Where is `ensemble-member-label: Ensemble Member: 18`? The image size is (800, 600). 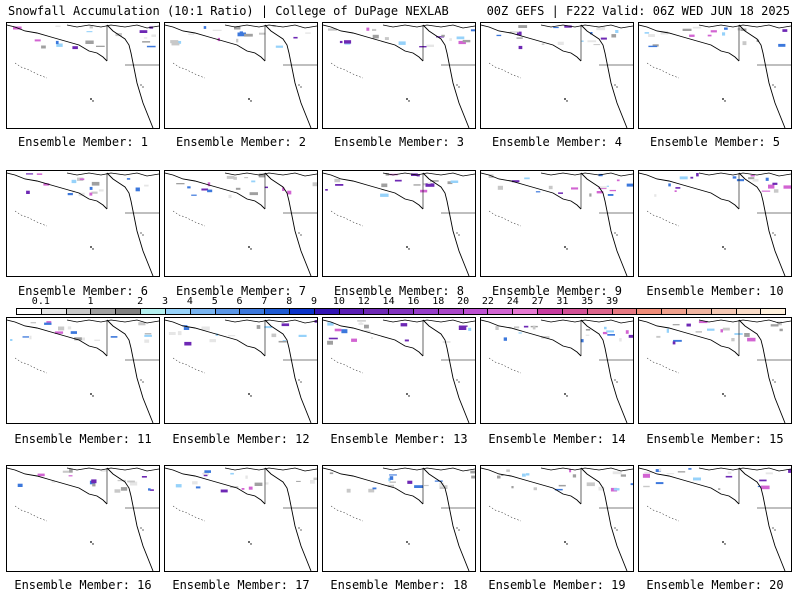 ensemble-member-label: Ensemble Member: 18 is located at coordinates (399, 585).